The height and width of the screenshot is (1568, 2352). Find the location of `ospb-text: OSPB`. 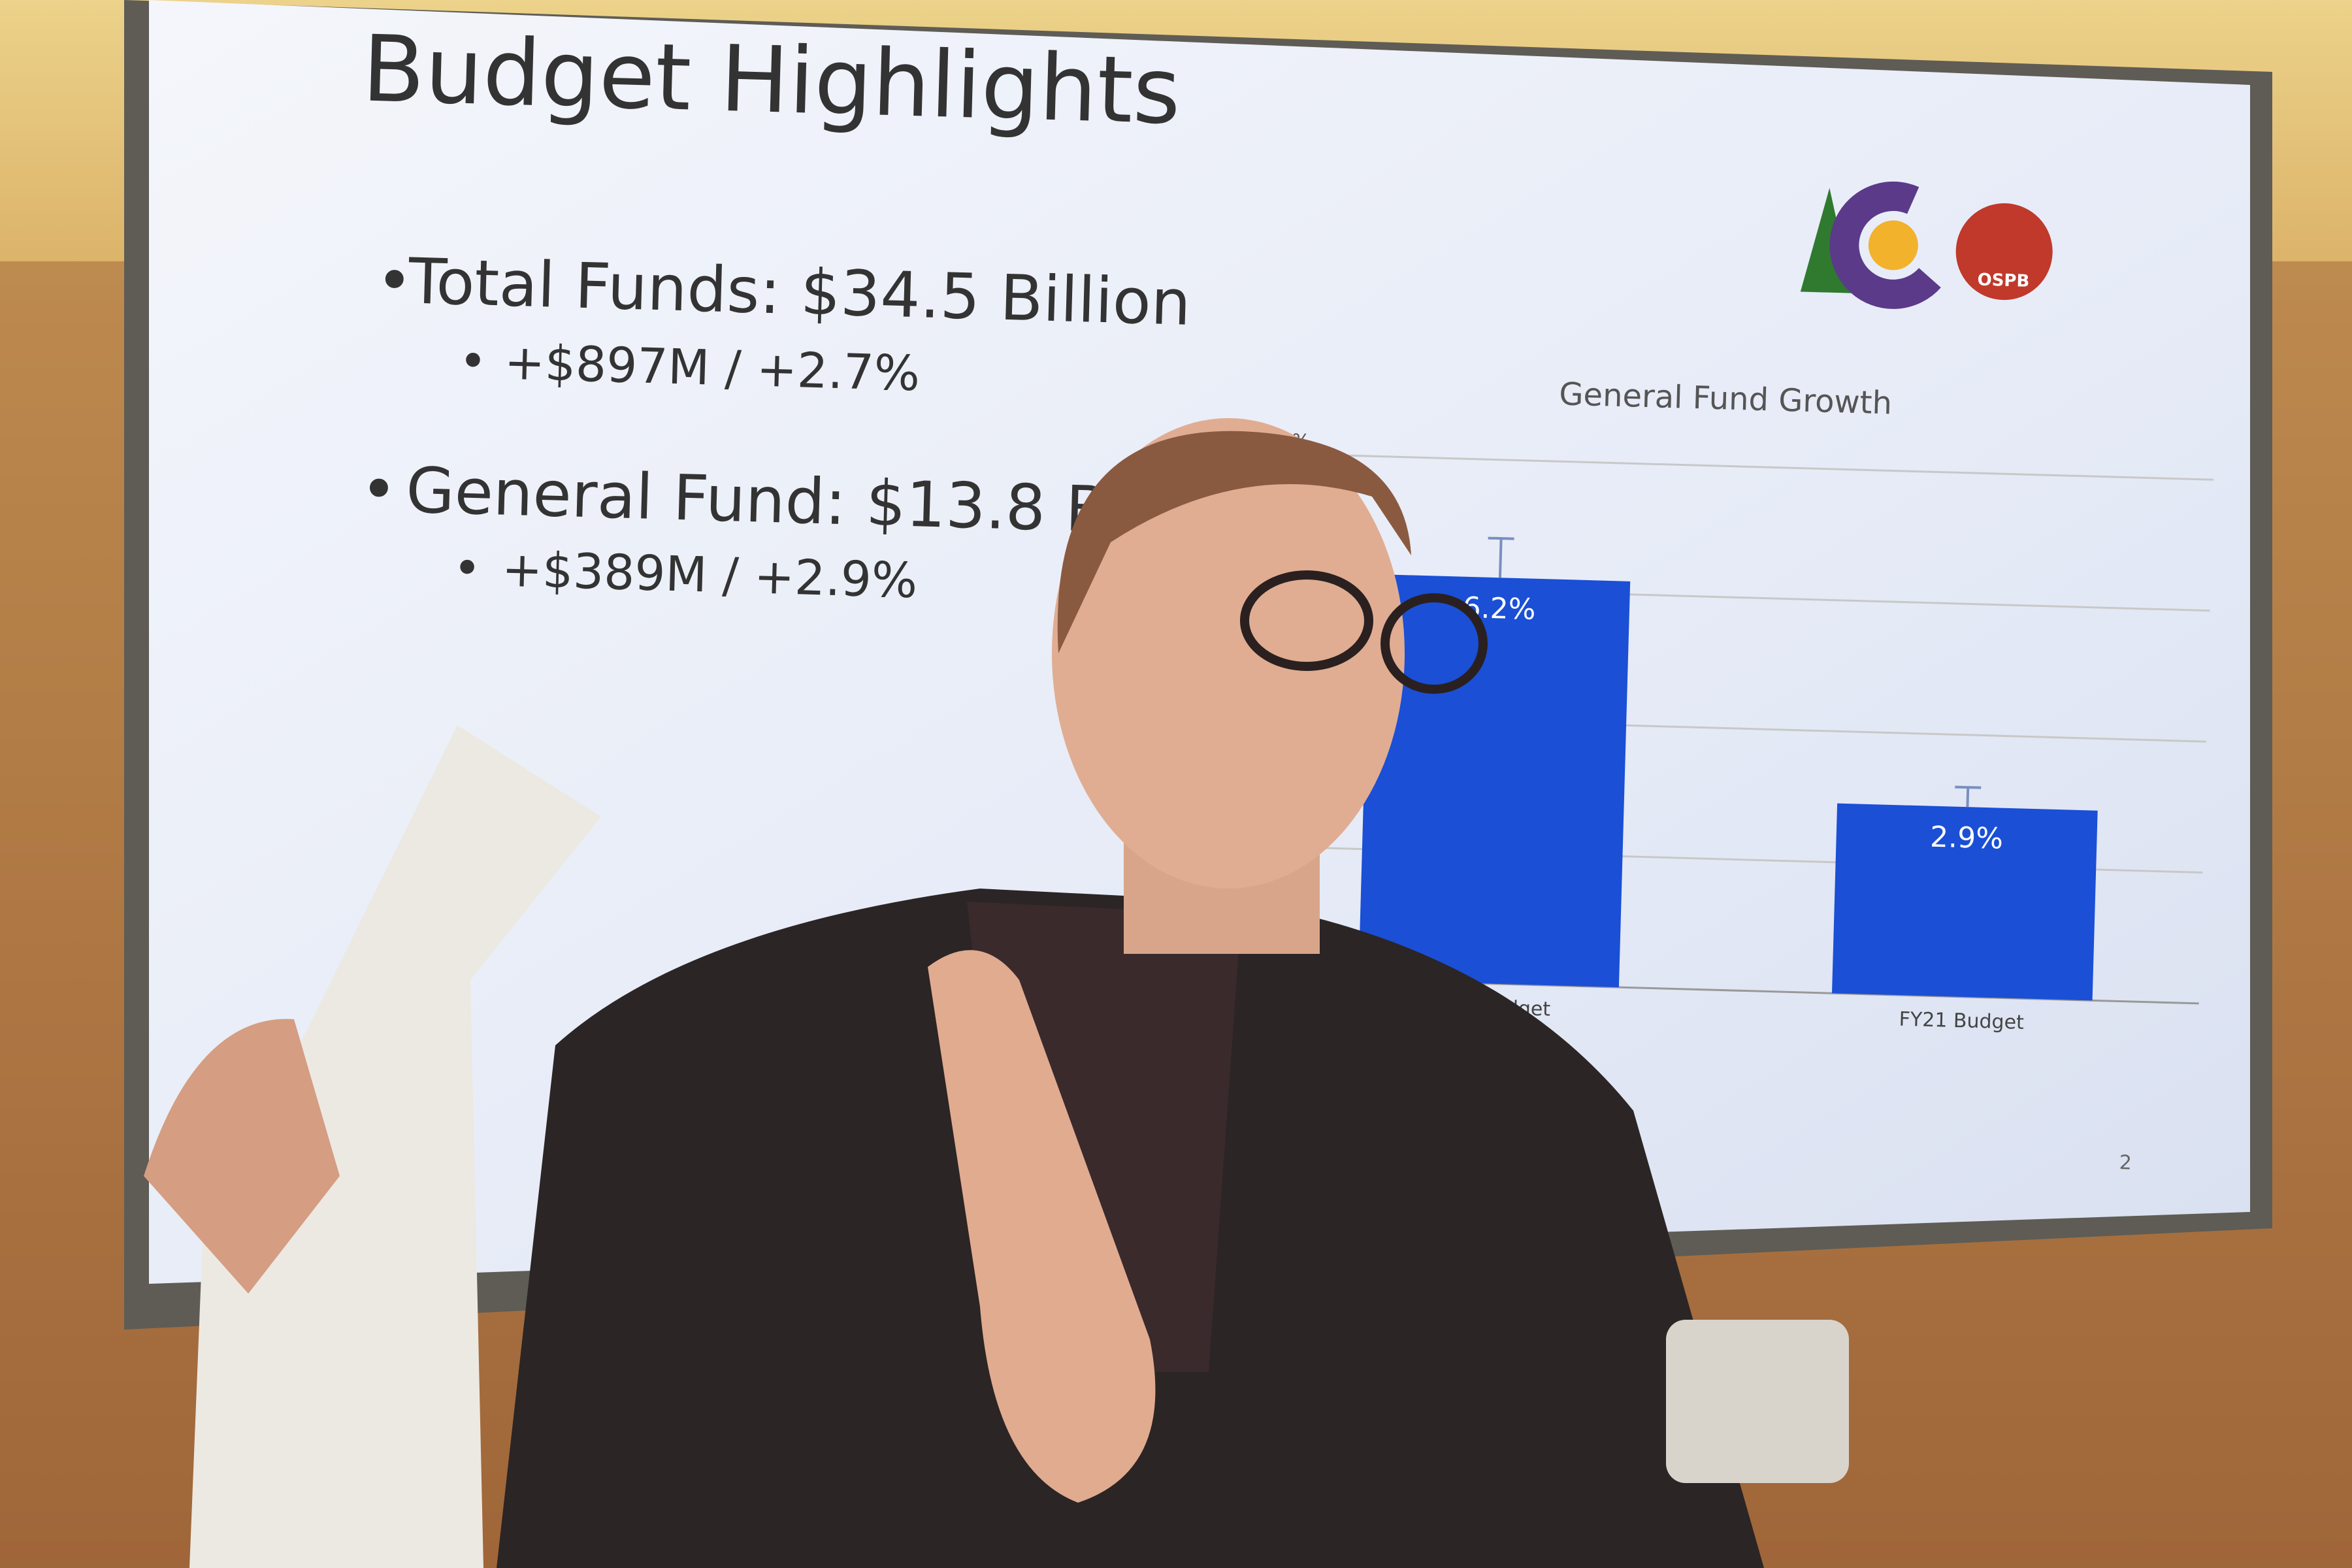

ospb-text: OSPB is located at coordinates (2003, 280).